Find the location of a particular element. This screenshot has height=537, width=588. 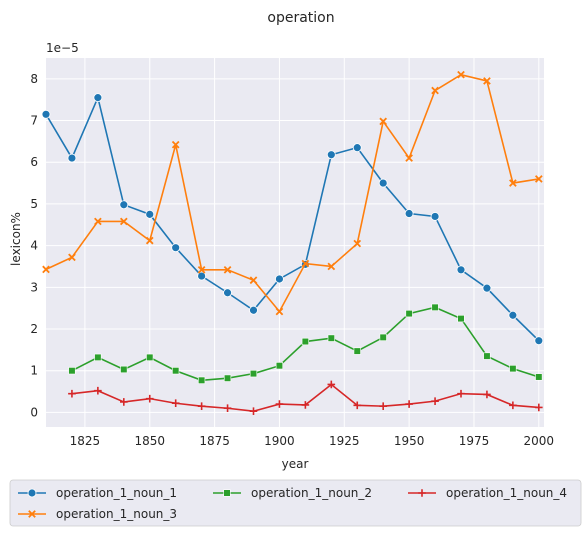

legend-item: operation_1_noun_3 is located at coordinates (97, 514).